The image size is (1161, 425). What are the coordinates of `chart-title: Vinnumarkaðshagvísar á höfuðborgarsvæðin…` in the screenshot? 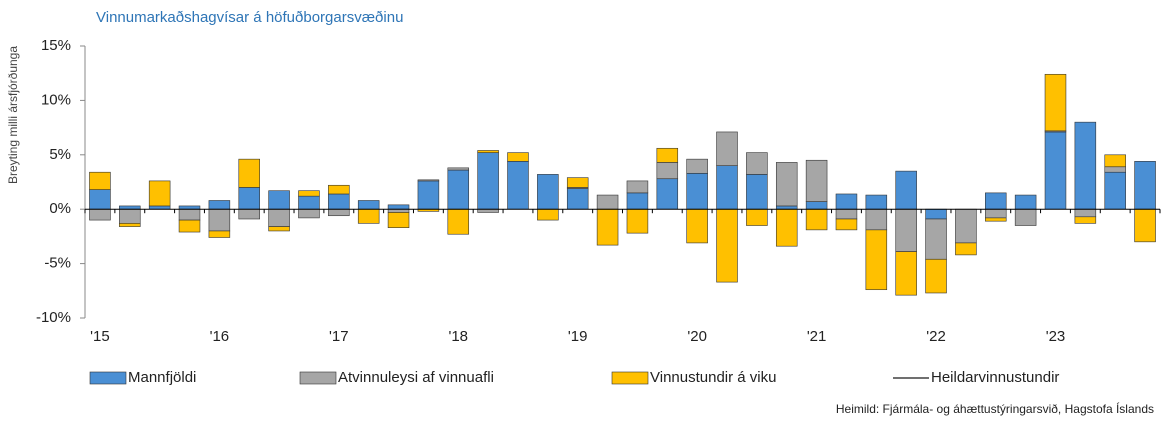 It's located at (249, 17).